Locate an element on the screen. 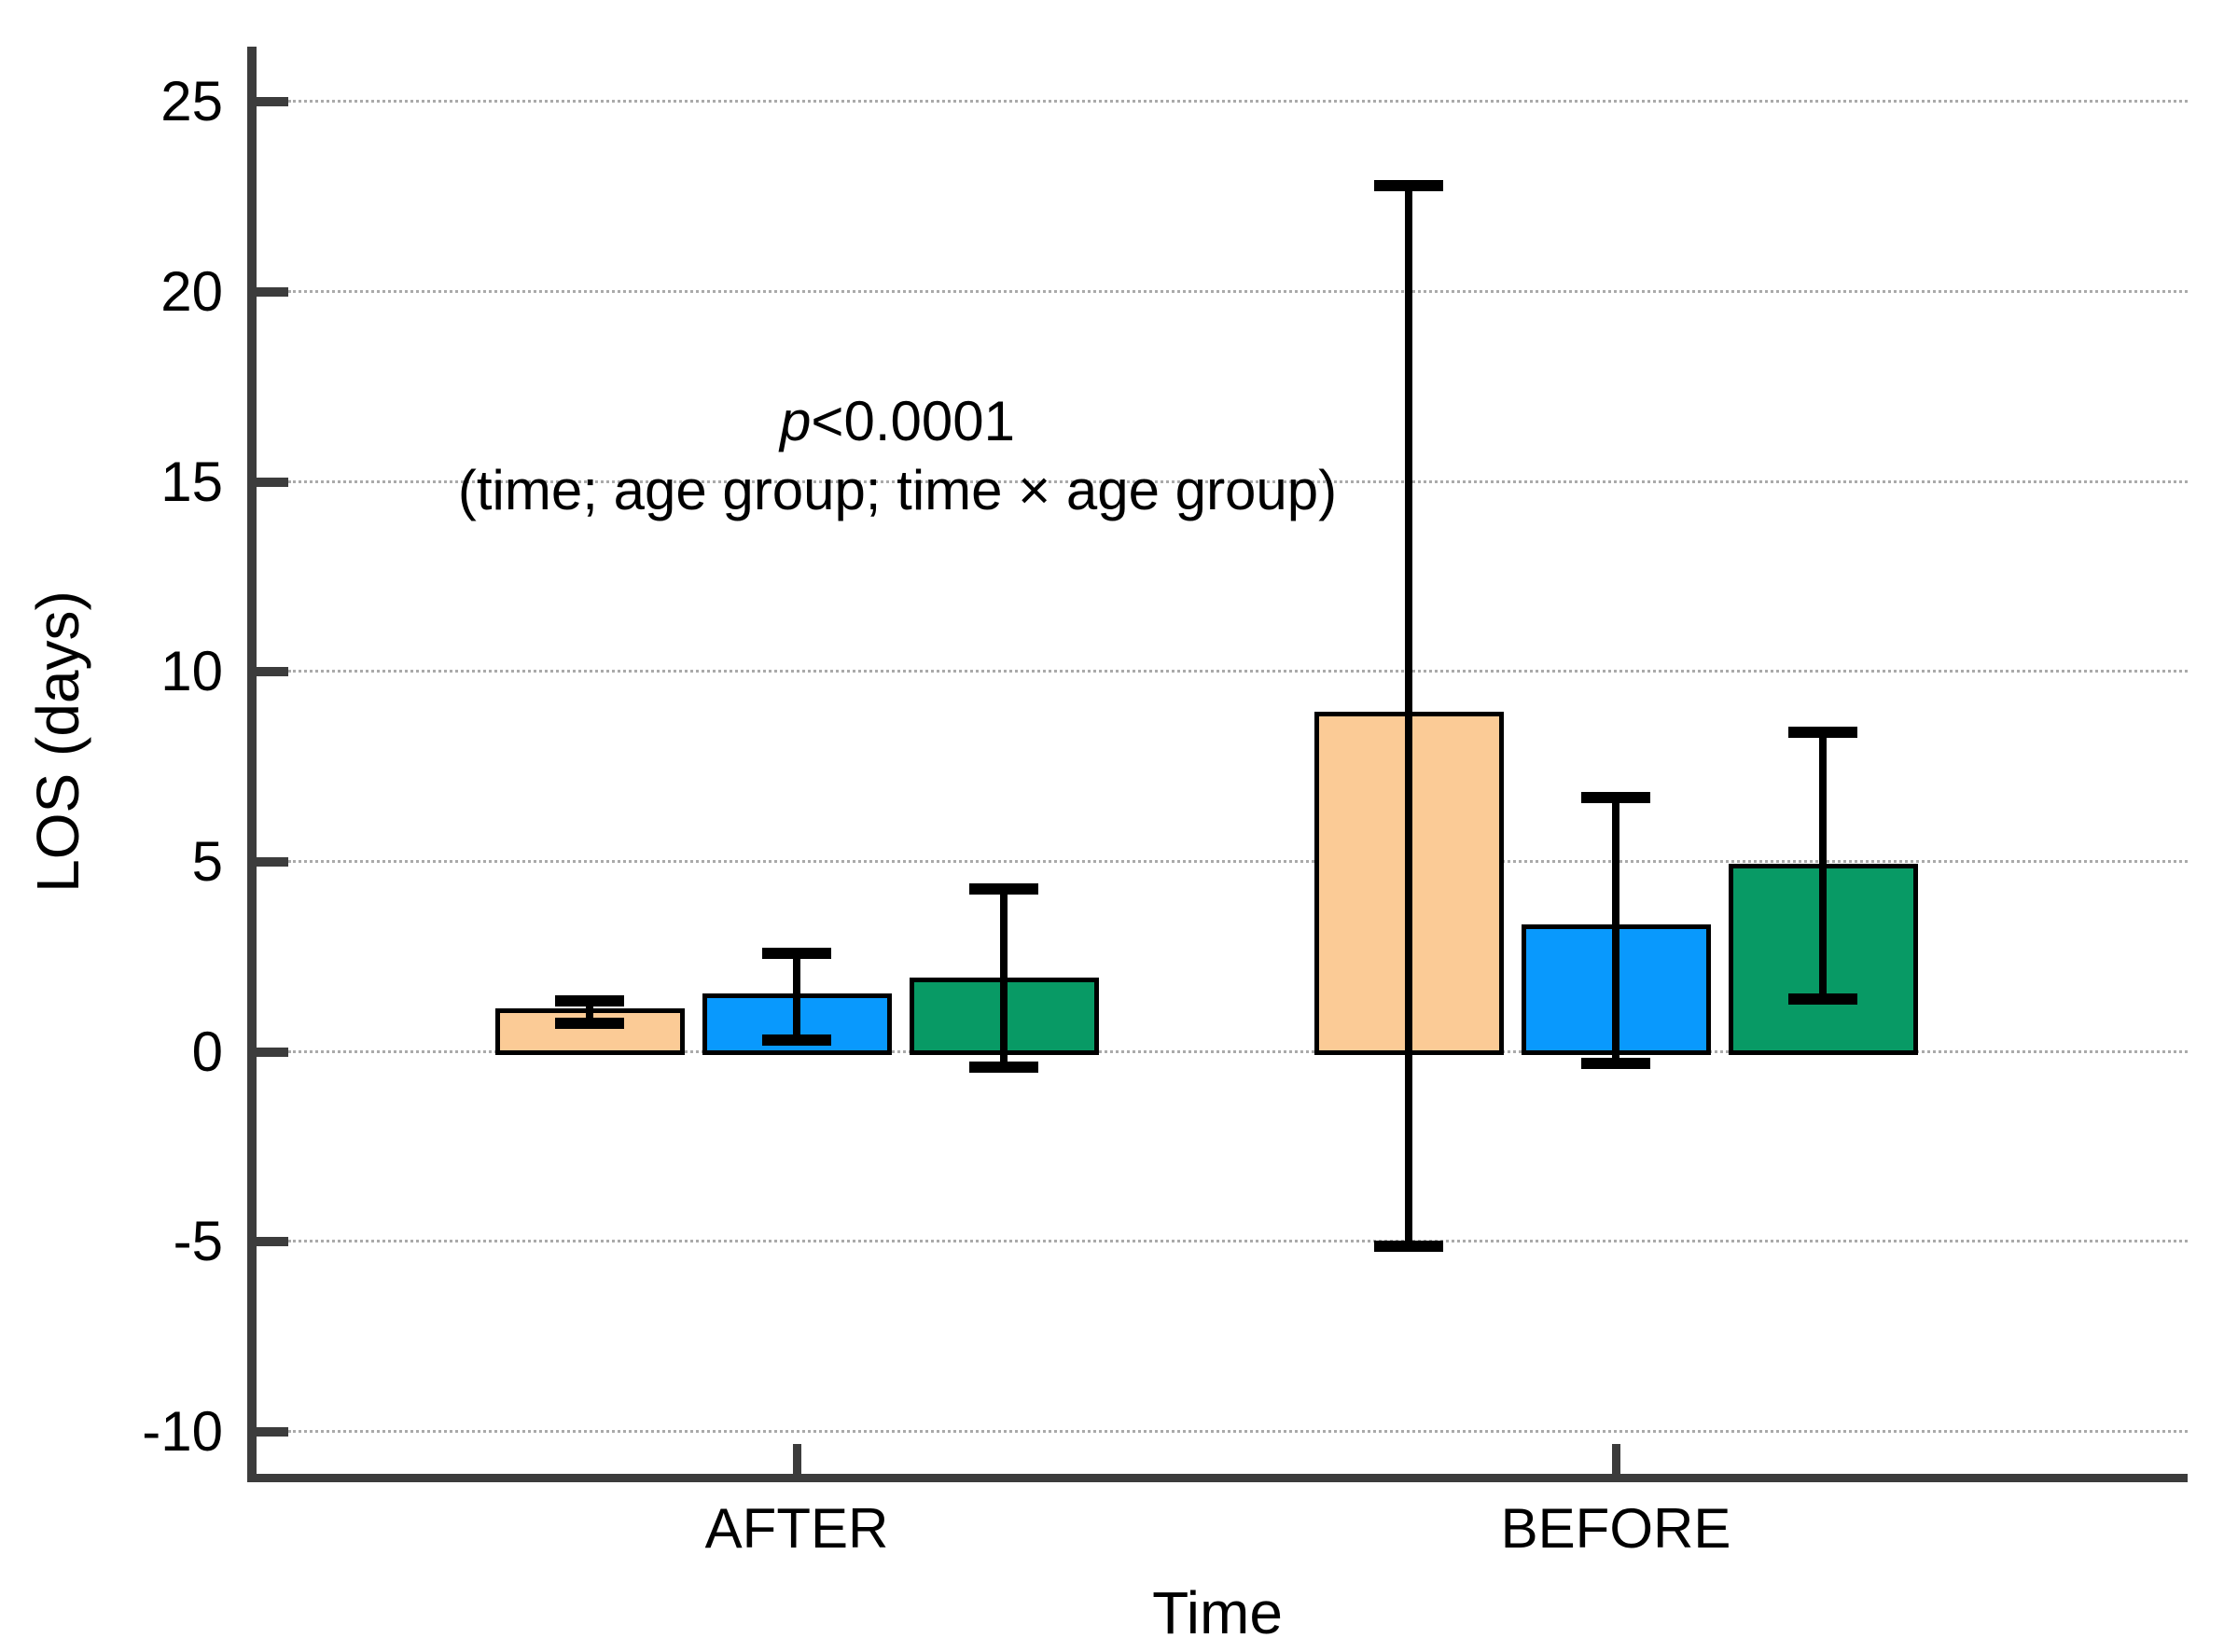 This screenshot has height=1652, width=2224. p-symbol: p is located at coordinates (796, 421).